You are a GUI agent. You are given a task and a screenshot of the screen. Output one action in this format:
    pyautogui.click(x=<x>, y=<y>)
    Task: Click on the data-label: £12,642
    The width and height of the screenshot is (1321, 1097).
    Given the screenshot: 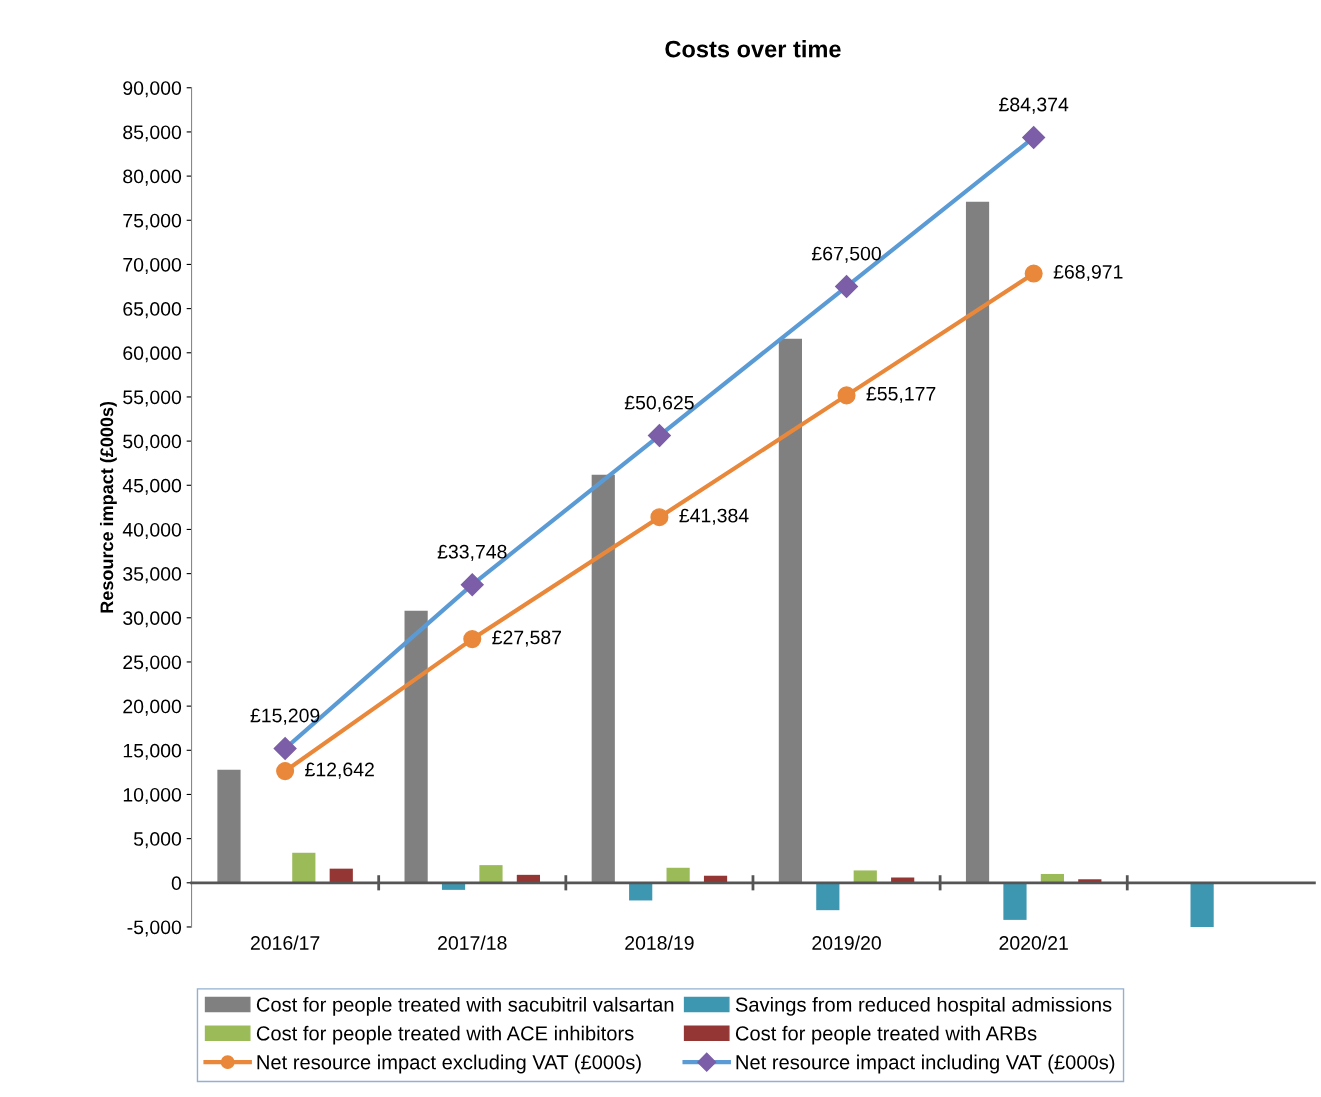 What is the action you would take?
    pyautogui.click(x=339, y=770)
    